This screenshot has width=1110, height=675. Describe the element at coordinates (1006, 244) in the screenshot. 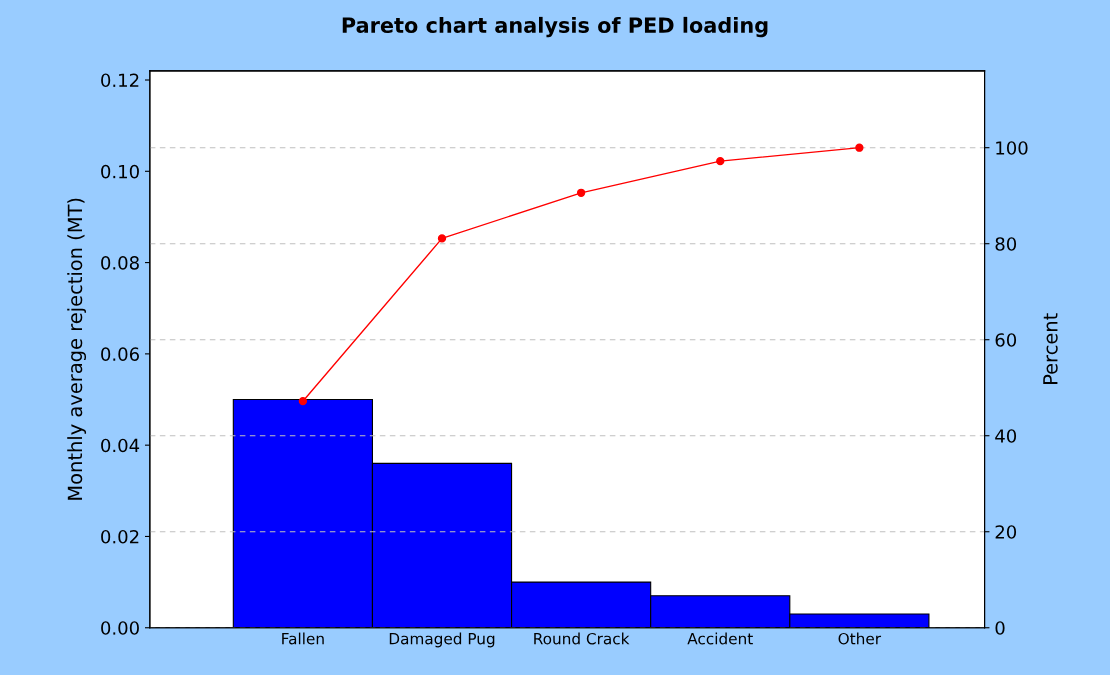

I see `y2-tick-label: 80` at that location.